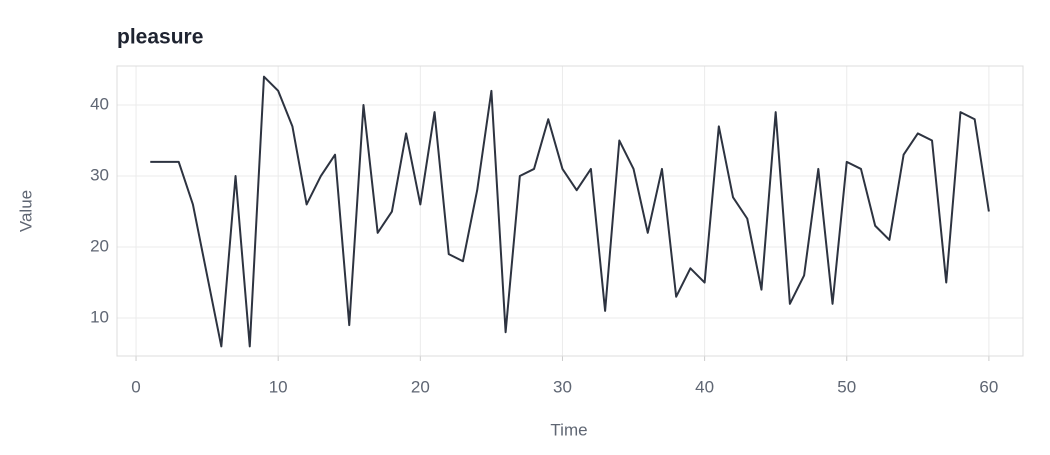 The width and height of the screenshot is (1050, 455). I want to click on y-tick-label: 30, so click(99, 175).